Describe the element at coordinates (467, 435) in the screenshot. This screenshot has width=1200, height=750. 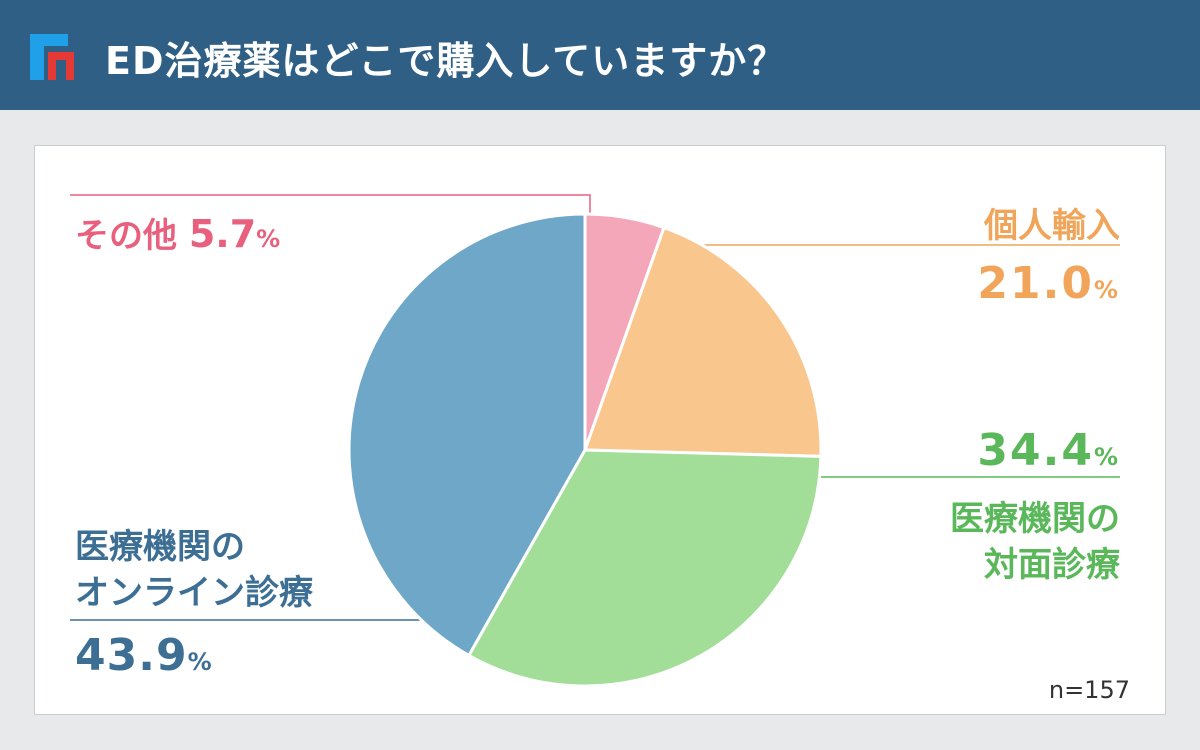
I see `pie-slice-online` at that location.